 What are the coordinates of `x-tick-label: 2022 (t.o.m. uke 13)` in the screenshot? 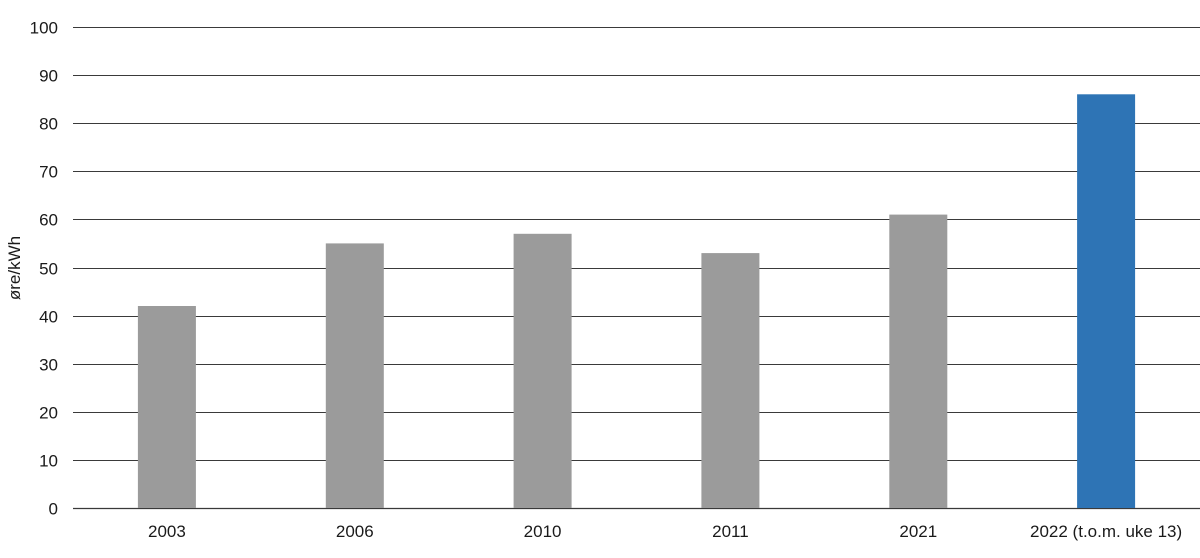 It's located at (1106, 531).